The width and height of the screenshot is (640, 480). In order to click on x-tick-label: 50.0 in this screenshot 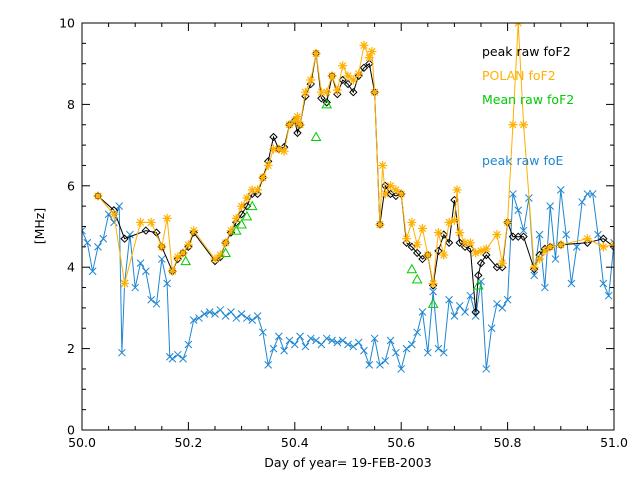, I will do `click(82, 442)`.